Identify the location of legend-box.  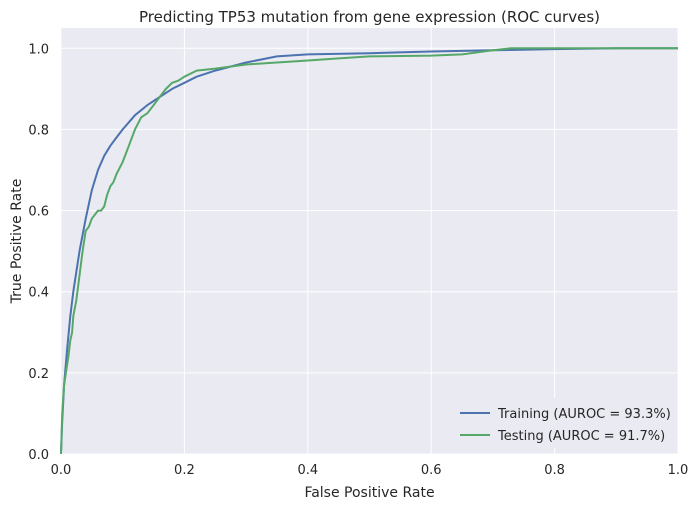
(561, 423).